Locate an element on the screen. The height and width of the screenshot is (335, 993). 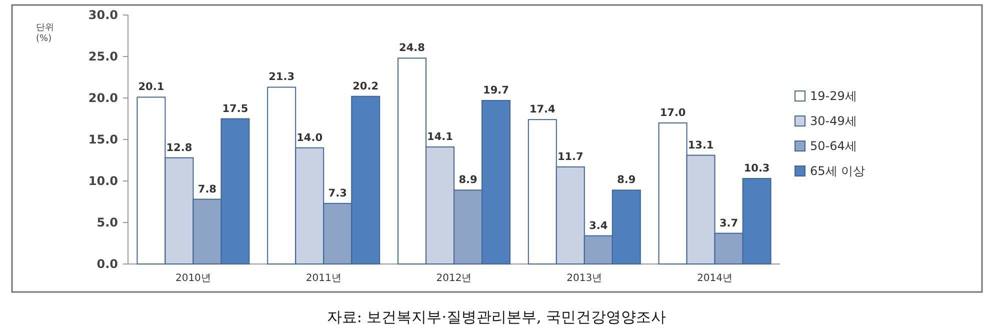
data-label: 17.0 is located at coordinates (673, 112).